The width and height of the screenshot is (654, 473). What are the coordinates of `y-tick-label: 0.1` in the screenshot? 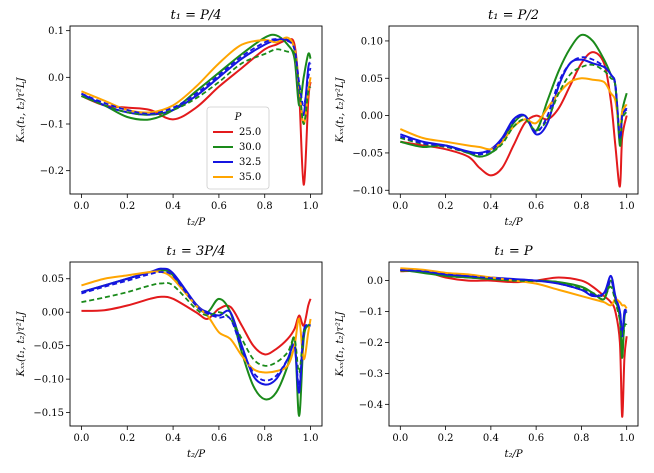 It's located at (56, 31).